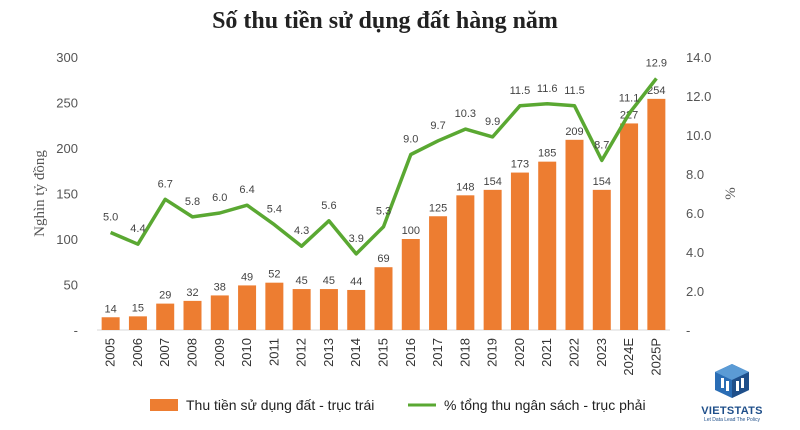 The width and height of the screenshot is (800, 430). I want to click on x-tick-label: 2021, so click(546, 352).